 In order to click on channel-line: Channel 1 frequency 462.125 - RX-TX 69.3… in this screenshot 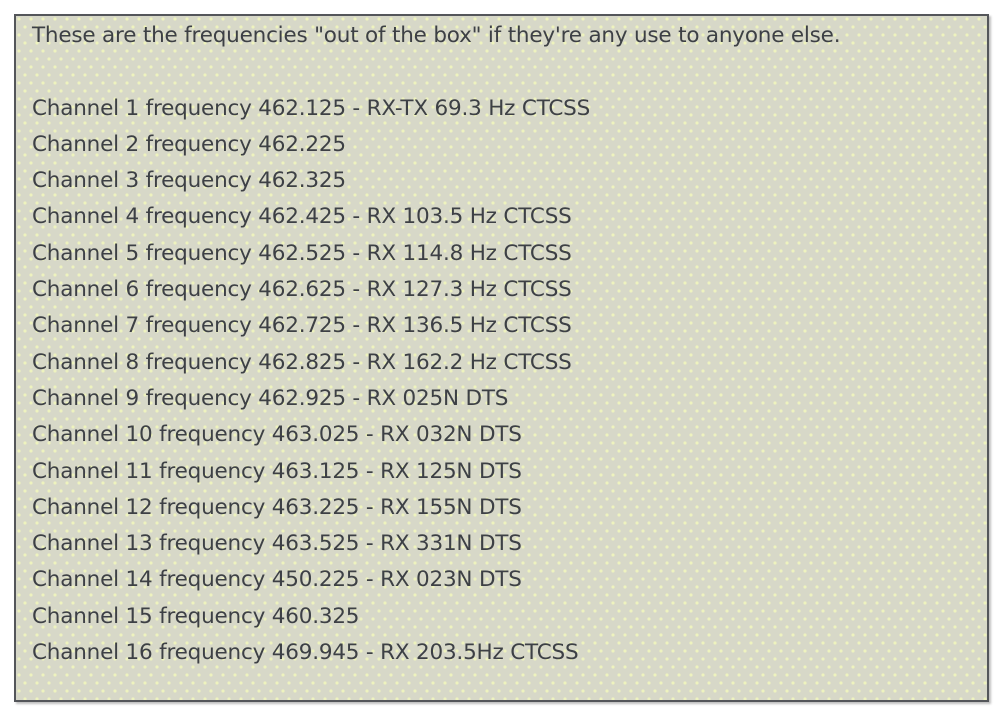, I will do `click(311, 108)`.